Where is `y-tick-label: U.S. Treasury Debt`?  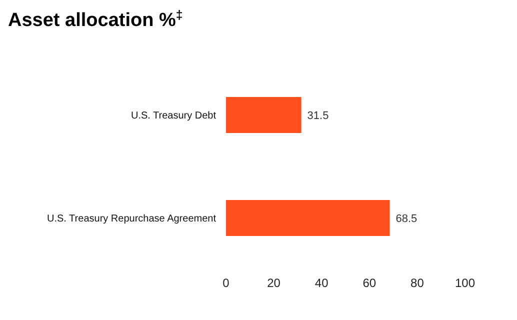 y-tick-label: U.S. Treasury Debt is located at coordinates (173, 116).